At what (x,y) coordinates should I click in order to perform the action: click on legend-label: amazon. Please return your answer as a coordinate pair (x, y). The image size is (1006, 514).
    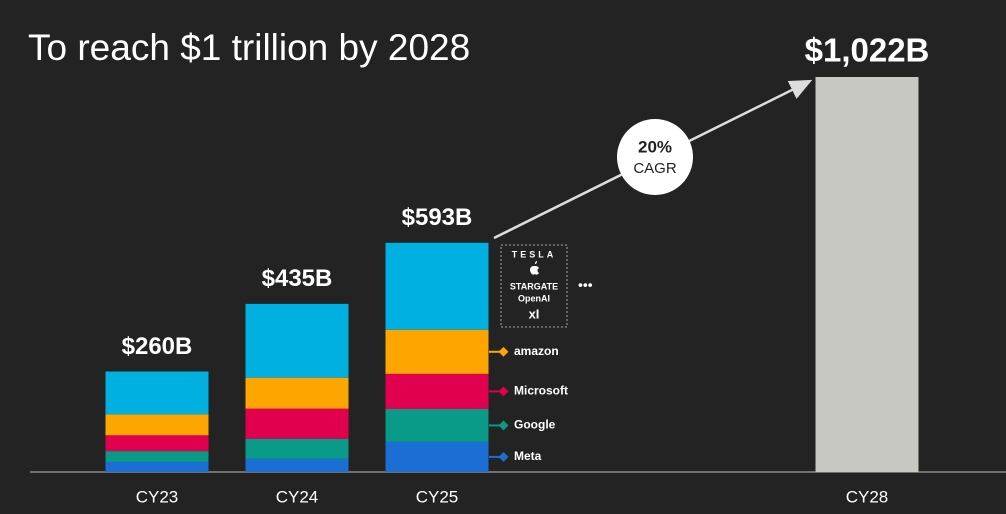
    Looking at the image, I should click on (536, 351).